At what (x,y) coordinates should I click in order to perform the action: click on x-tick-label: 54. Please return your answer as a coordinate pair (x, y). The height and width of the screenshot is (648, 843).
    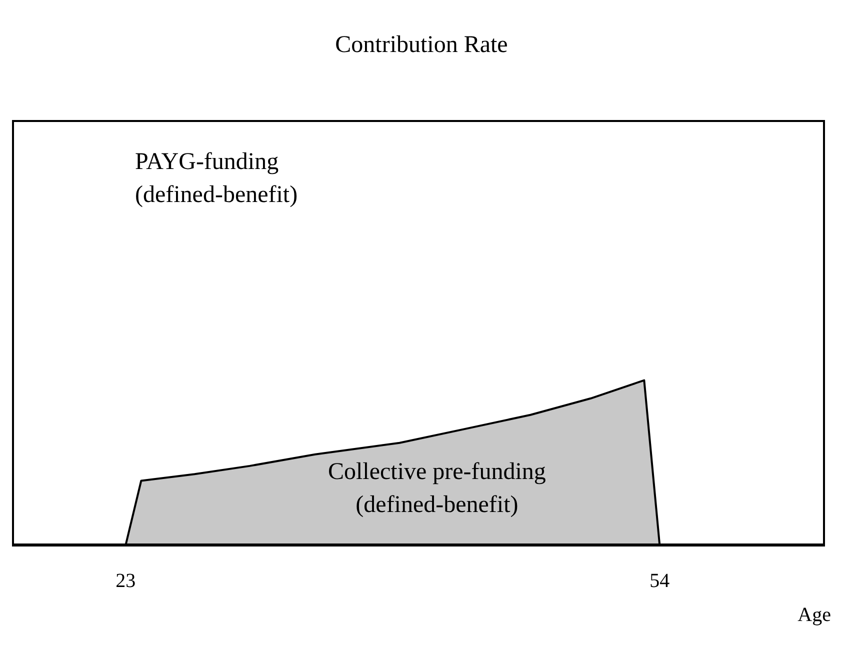
    Looking at the image, I should click on (660, 581).